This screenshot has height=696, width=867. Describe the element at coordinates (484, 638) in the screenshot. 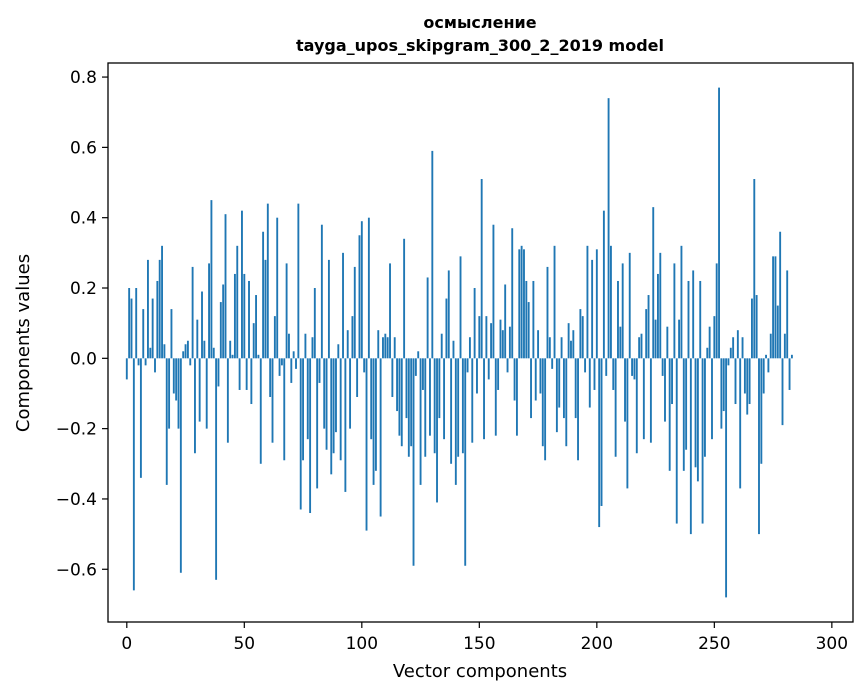

I see `x-axis-ticks: 0 50 100 150 200 250 300` at that location.